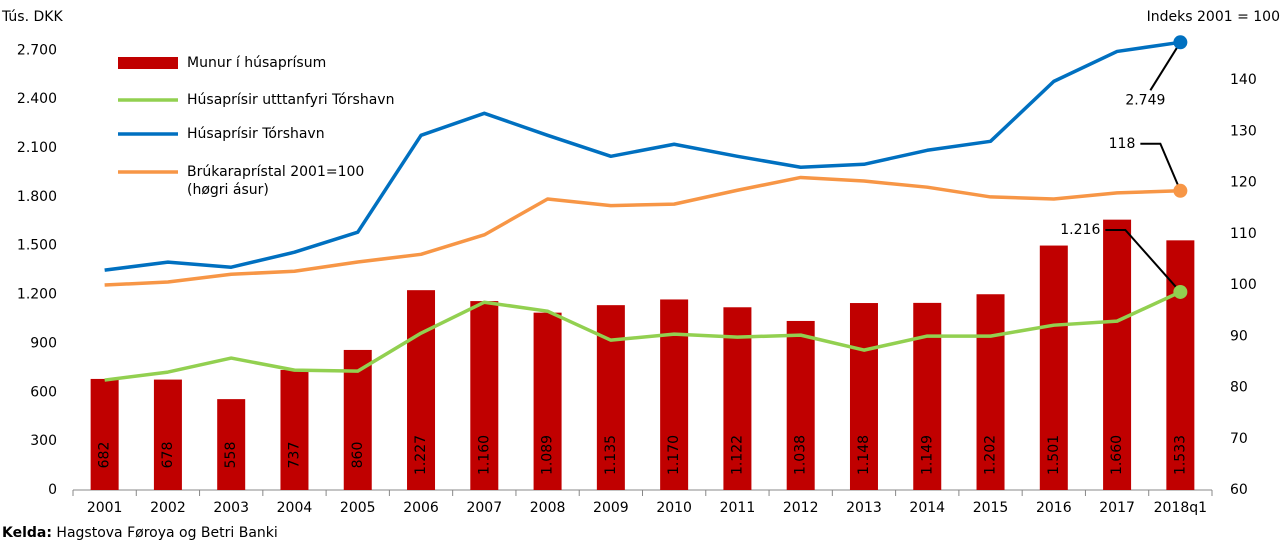 Image resolution: width=1283 pixels, height=542 pixels. I want to click on source: Kelda: Hagstova Føroya og Betri Banki, so click(140, 533).